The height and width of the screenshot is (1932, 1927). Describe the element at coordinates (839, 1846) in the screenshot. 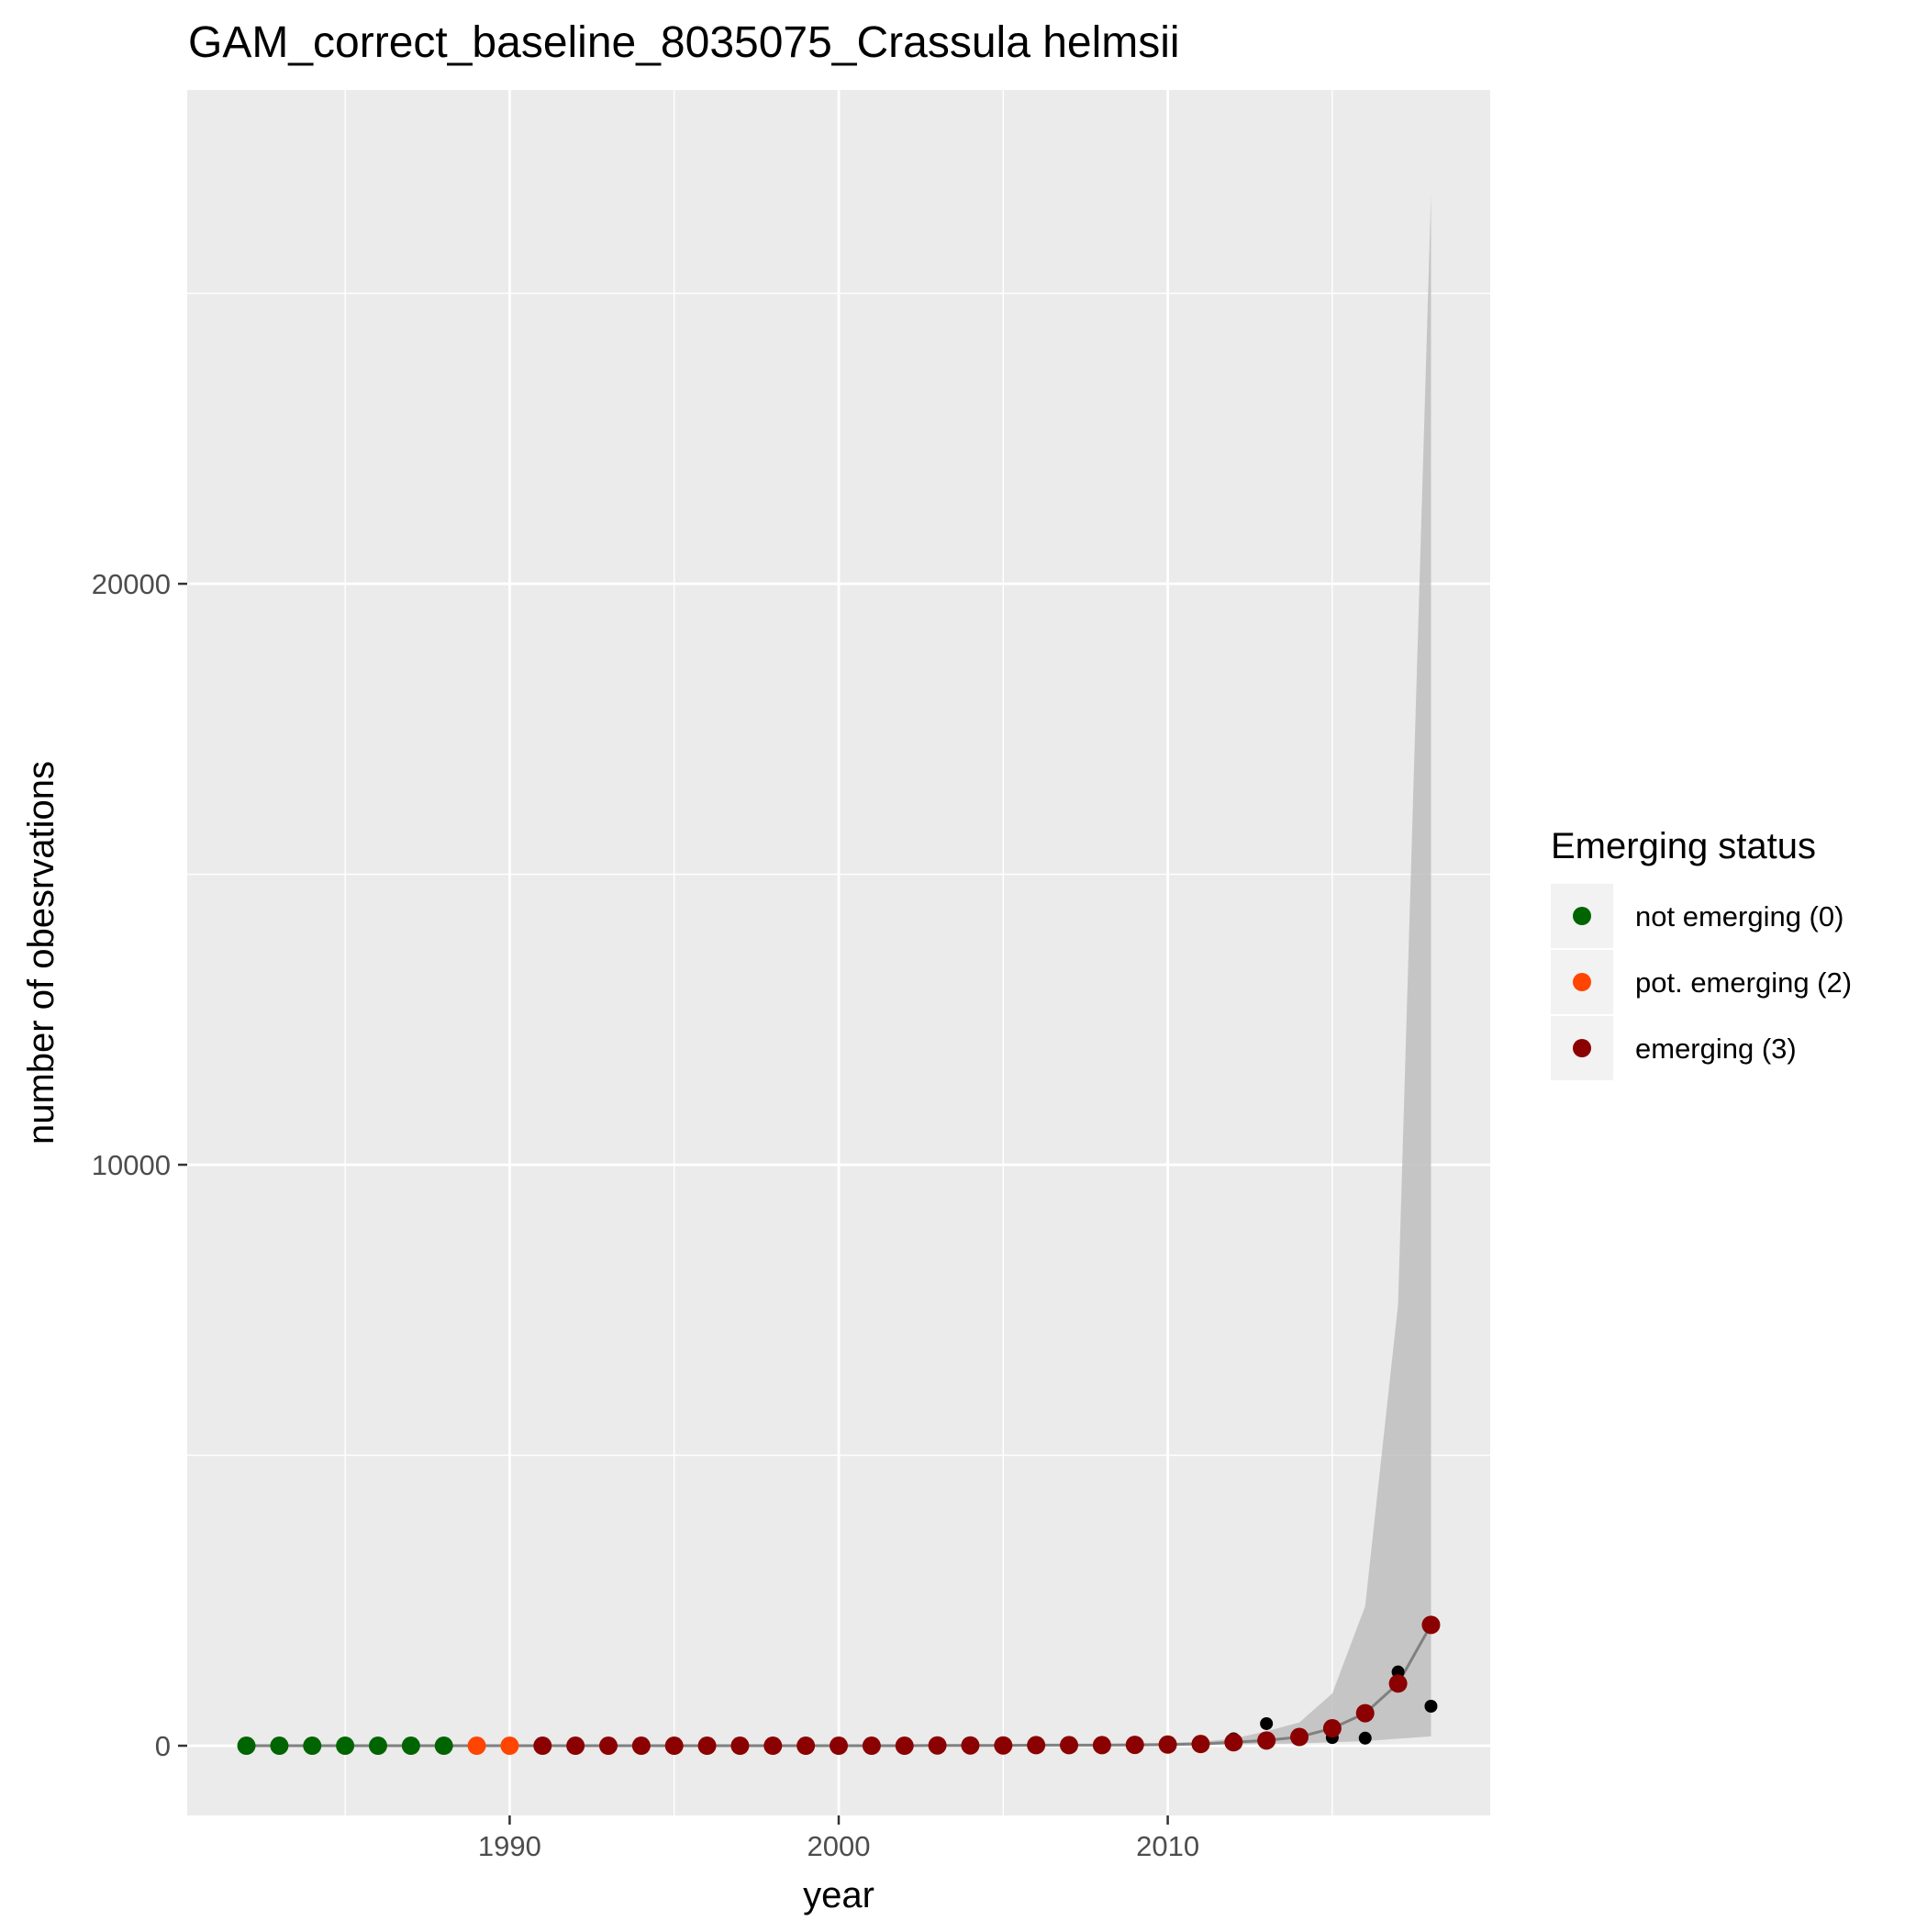

I see `x-tick-label: 2000` at that location.